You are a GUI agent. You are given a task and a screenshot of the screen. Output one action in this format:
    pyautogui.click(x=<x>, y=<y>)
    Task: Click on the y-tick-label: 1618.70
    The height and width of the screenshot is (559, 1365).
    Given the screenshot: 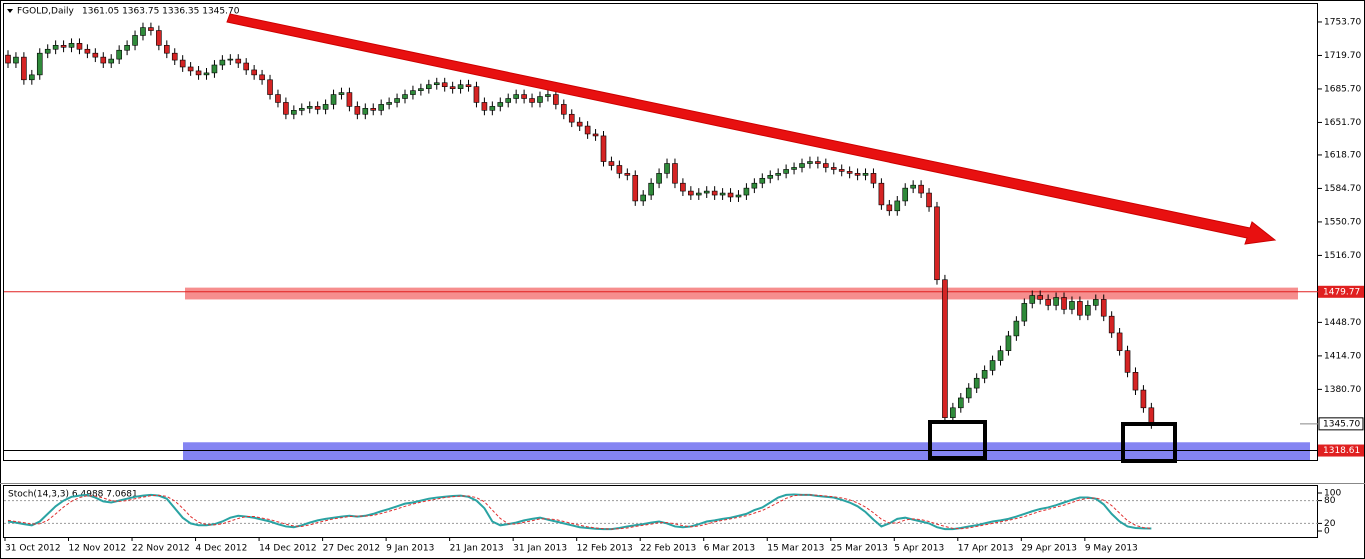 What is the action you would take?
    pyautogui.click(x=1342, y=155)
    